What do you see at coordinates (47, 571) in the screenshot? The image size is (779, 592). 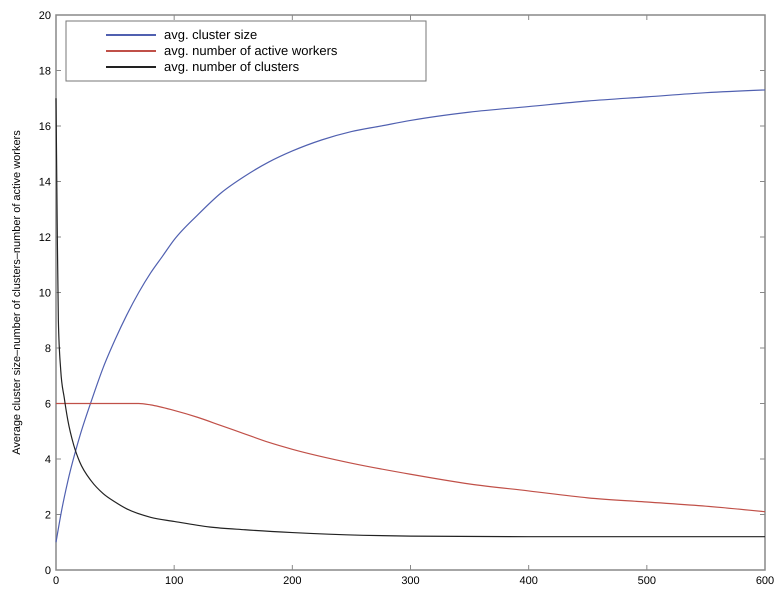 I see `y-tick-label: 0` at bounding box center [47, 571].